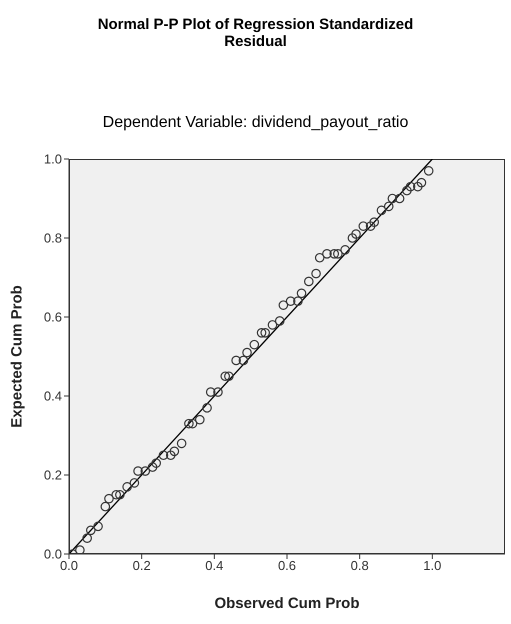 The height and width of the screenshot is (624, 511). What do you see at coordinates (53, 554) in the screenshot?
I see `y-tick-label: 0.0` at bounding box center [53, 554].